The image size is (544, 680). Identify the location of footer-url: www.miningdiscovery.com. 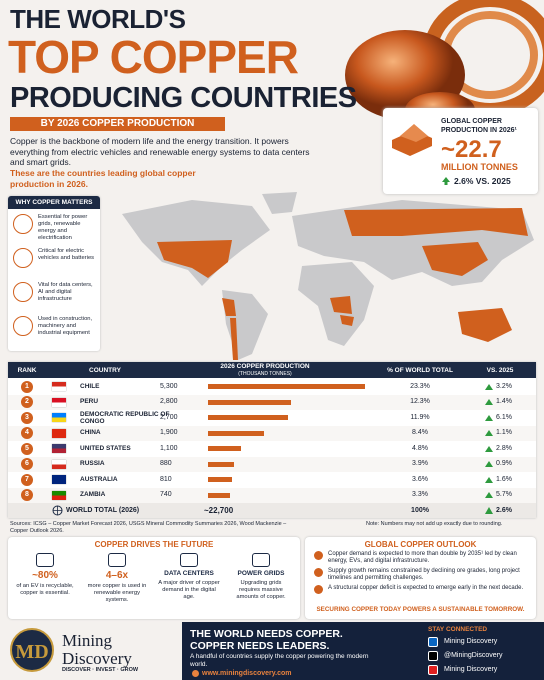
(247, 673).